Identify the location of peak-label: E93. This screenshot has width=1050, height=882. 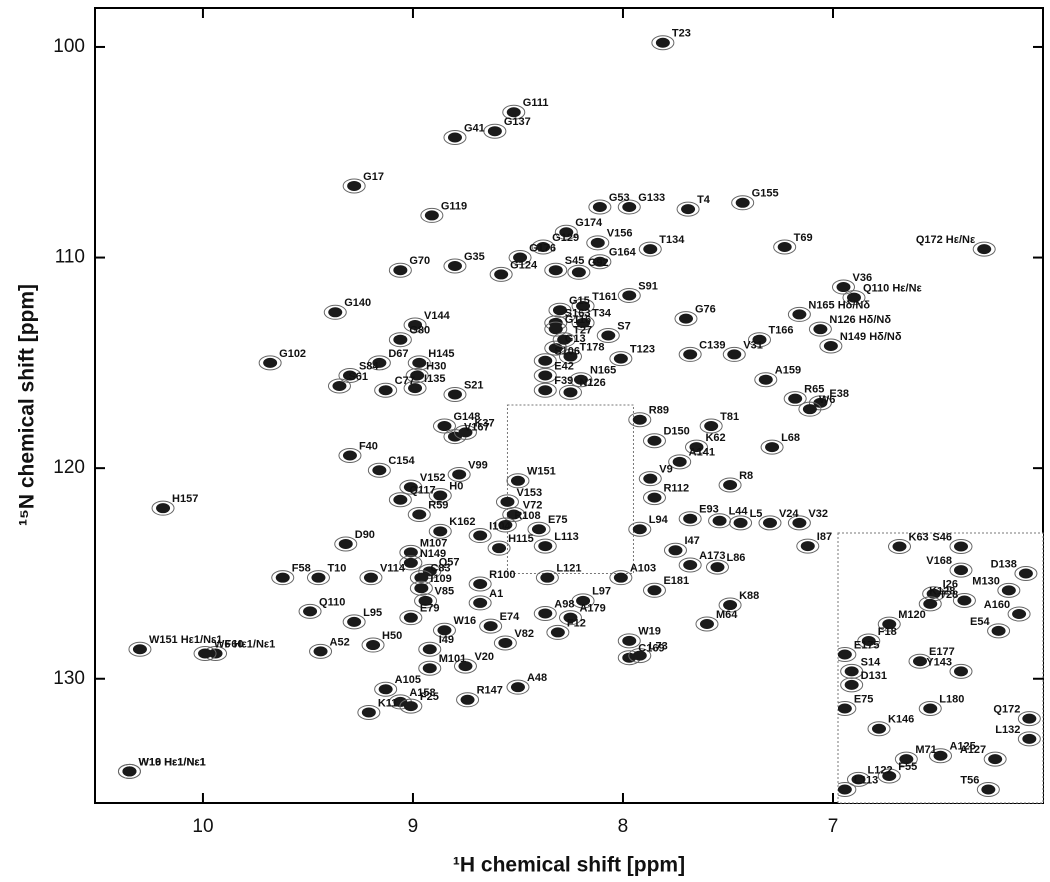
(709, 510).